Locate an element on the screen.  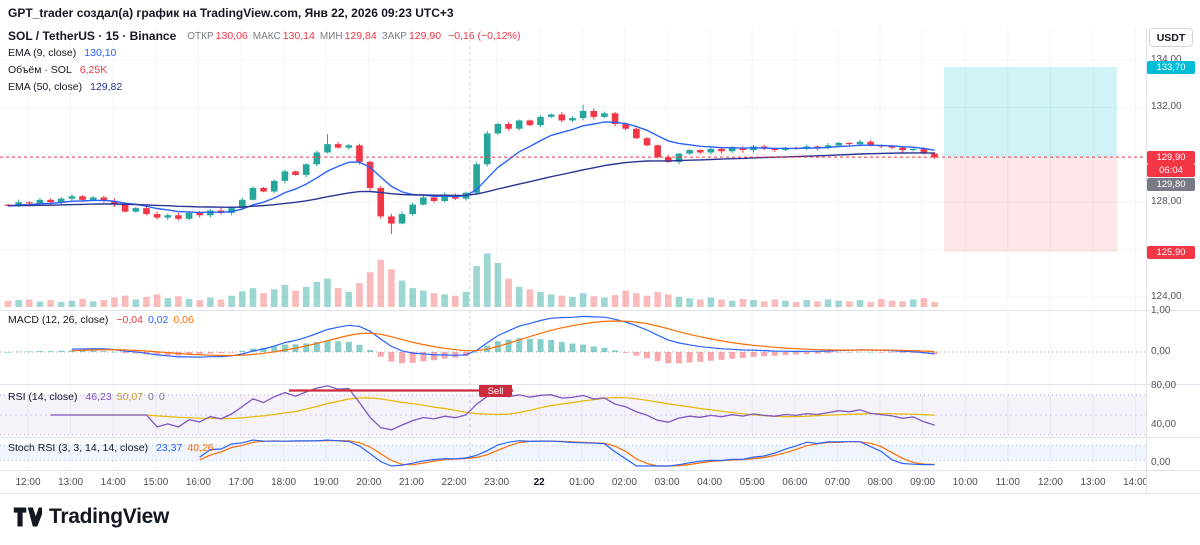
time-axis-label: 20:00 is located at coordinates (369, 482).